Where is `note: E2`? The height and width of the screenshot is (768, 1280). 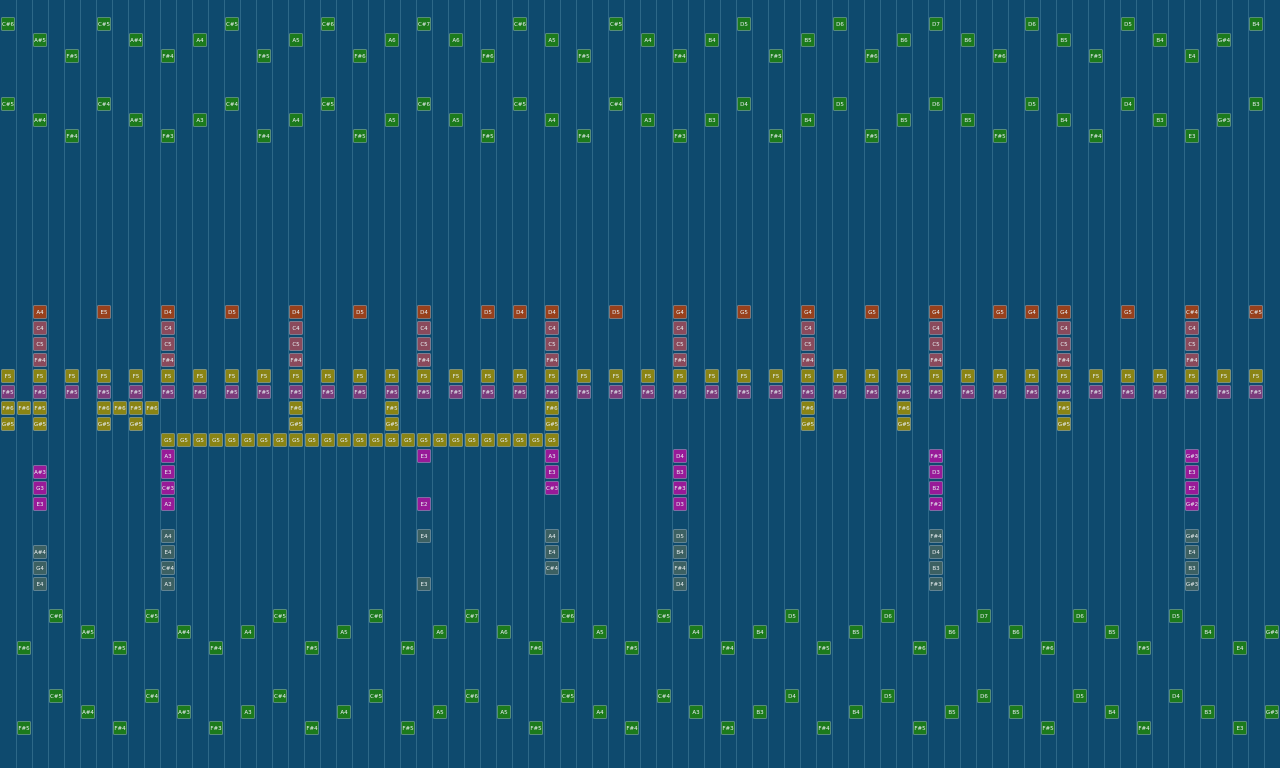 note: E2 is located at coordinates (424, 504).